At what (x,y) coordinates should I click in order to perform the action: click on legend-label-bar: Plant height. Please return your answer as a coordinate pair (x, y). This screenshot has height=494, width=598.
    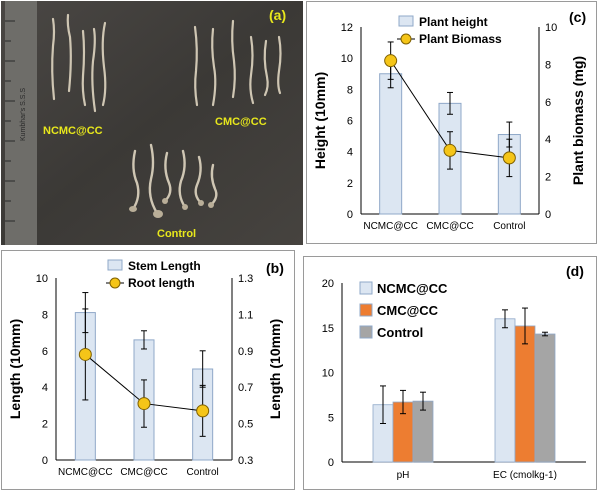
    Looking at the image, I should click on (453, 22).